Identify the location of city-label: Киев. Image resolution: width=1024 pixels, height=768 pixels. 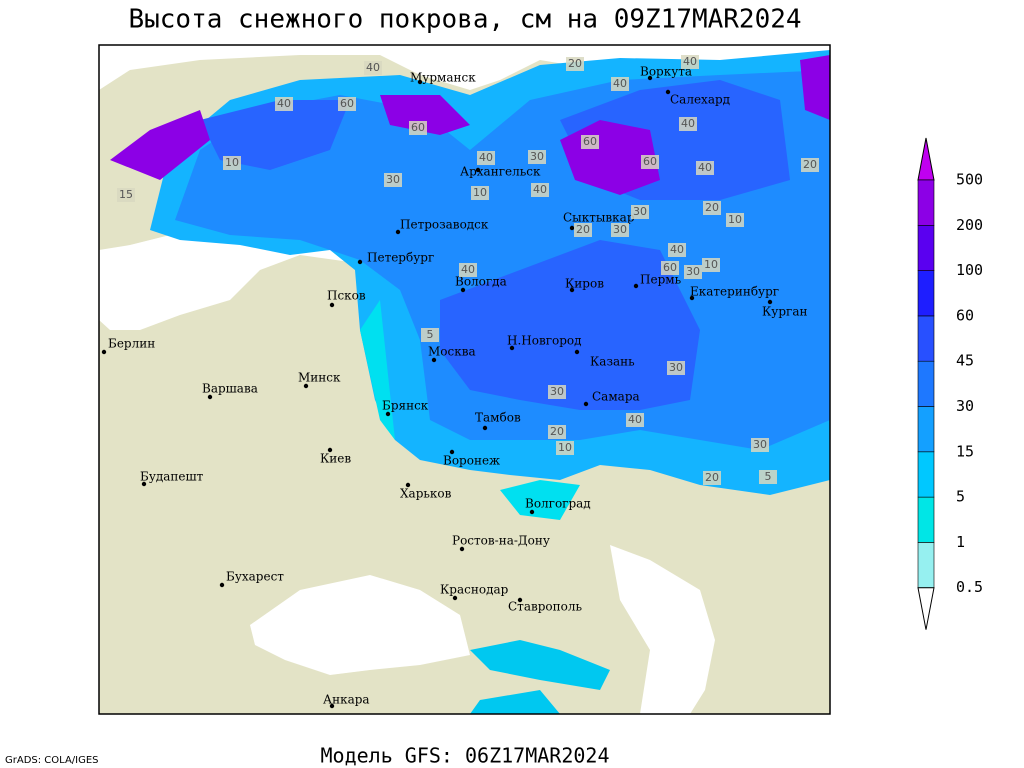
(335, 459).